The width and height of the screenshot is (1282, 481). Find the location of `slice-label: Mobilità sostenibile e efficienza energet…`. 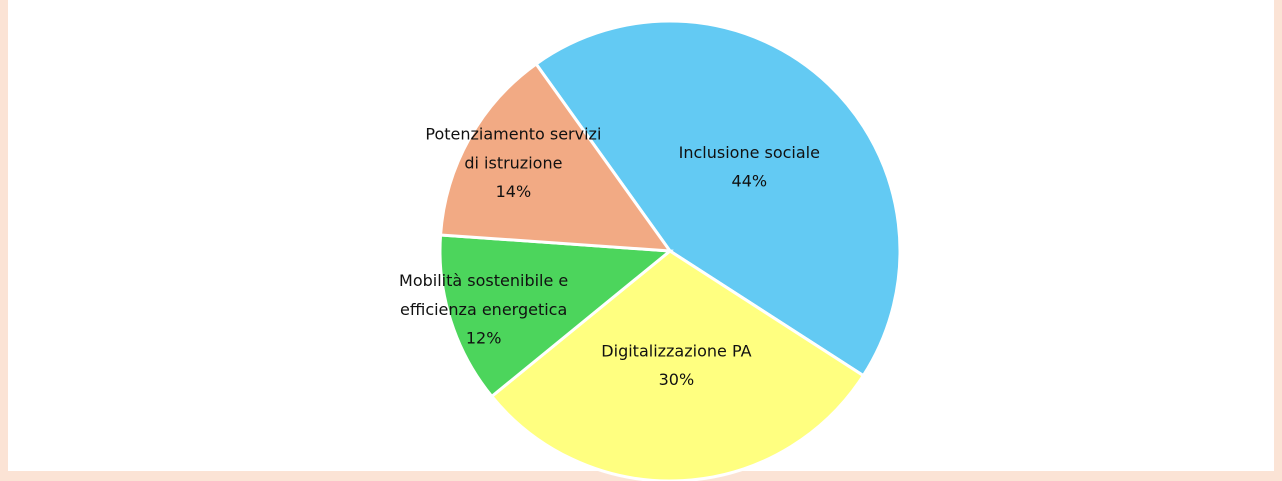

slice-label: Mobilità sostenibile e efficienza energet… is located at coordinates (483, 295).